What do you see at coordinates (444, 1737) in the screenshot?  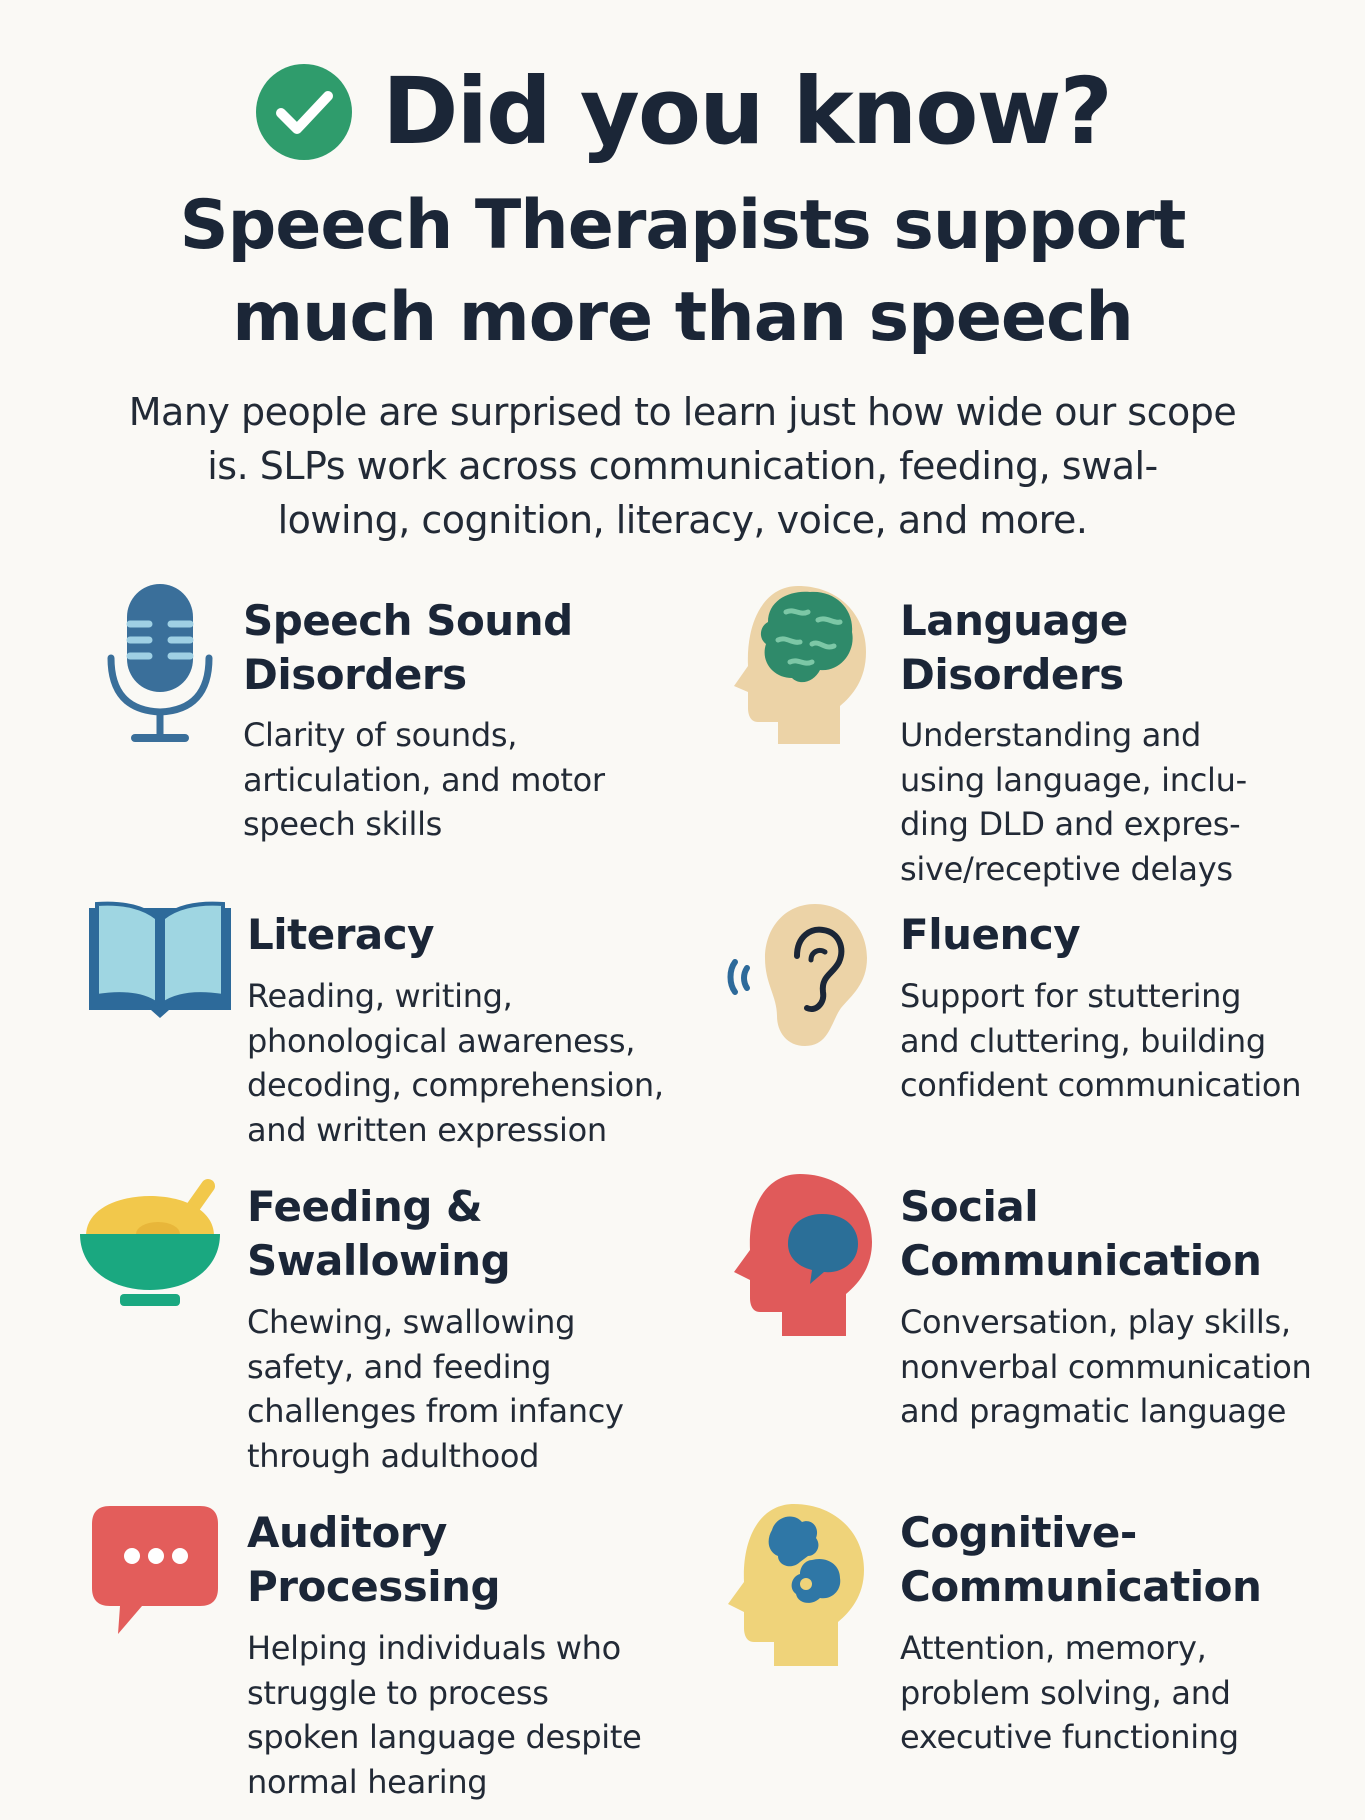 I see `item-desc-line: spoken language despite` at bounding box center [444, 1737].